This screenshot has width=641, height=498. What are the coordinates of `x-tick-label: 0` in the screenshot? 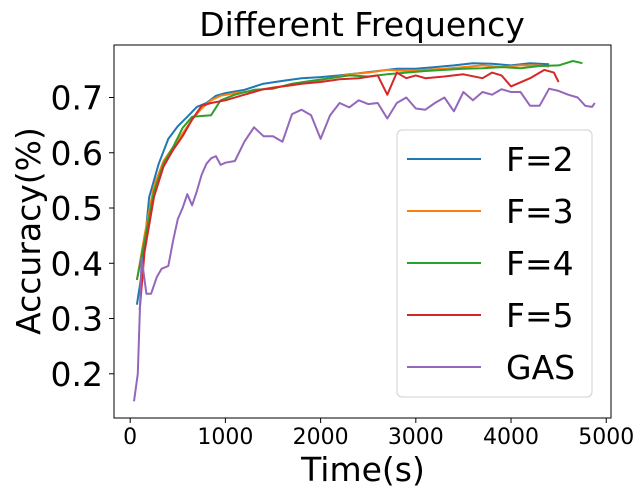 It's located at (130, 437).